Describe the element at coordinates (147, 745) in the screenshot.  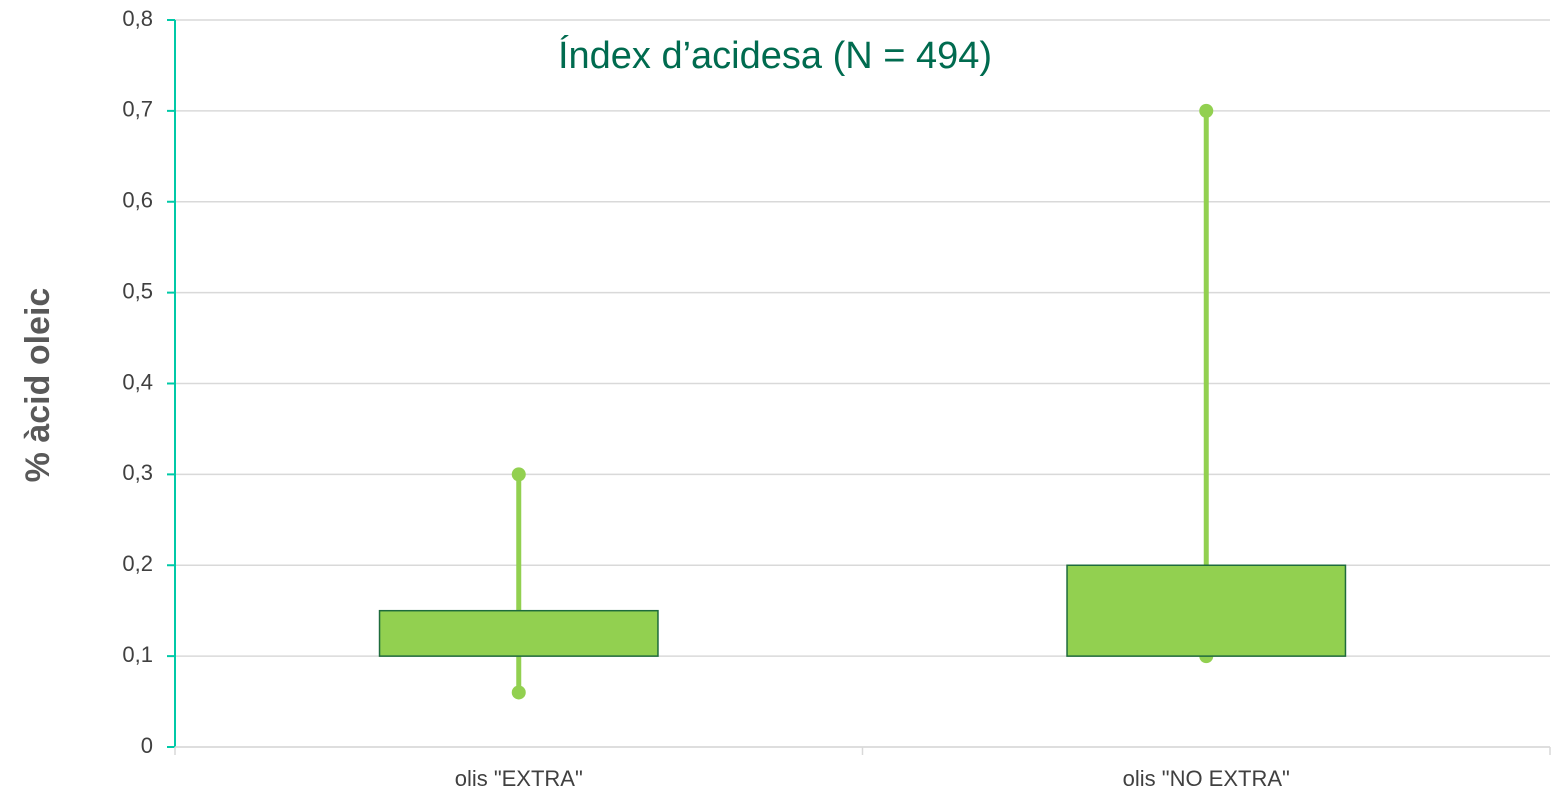
I see `y-tick-label: 0` at that location.